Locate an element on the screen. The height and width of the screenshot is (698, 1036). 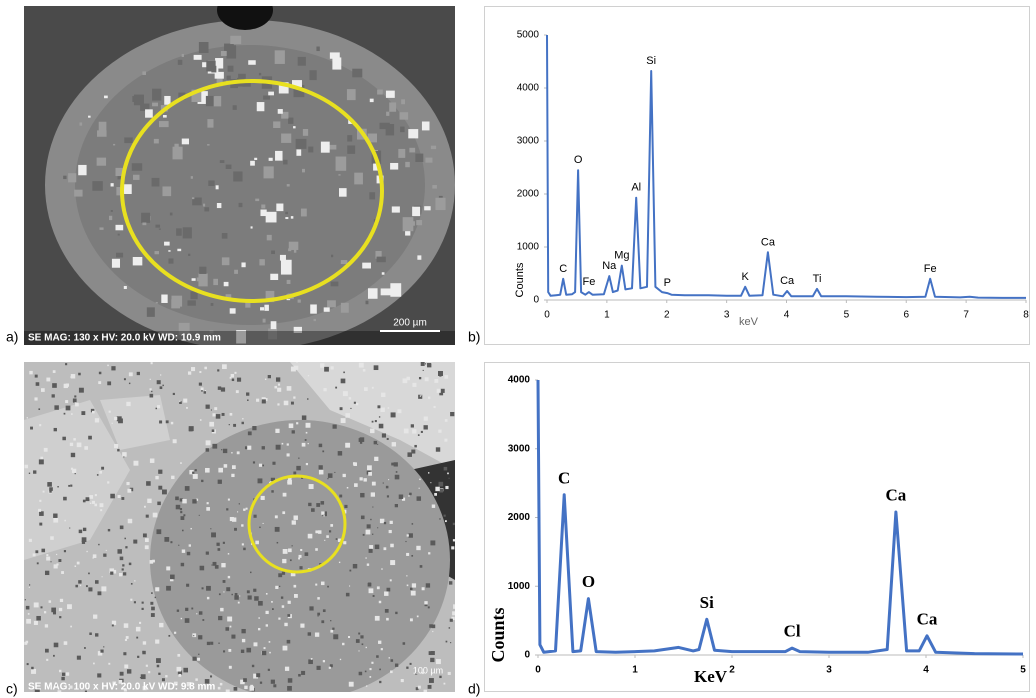
y-tick-label: 0 is located at coordinates (527, 655).